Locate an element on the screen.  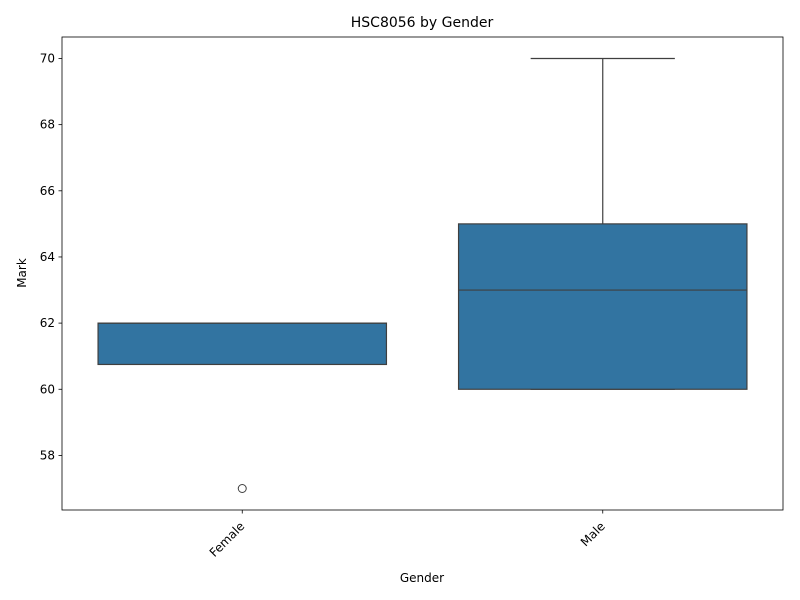
y-tick-label: 62 is located at coordinates (47, 323).